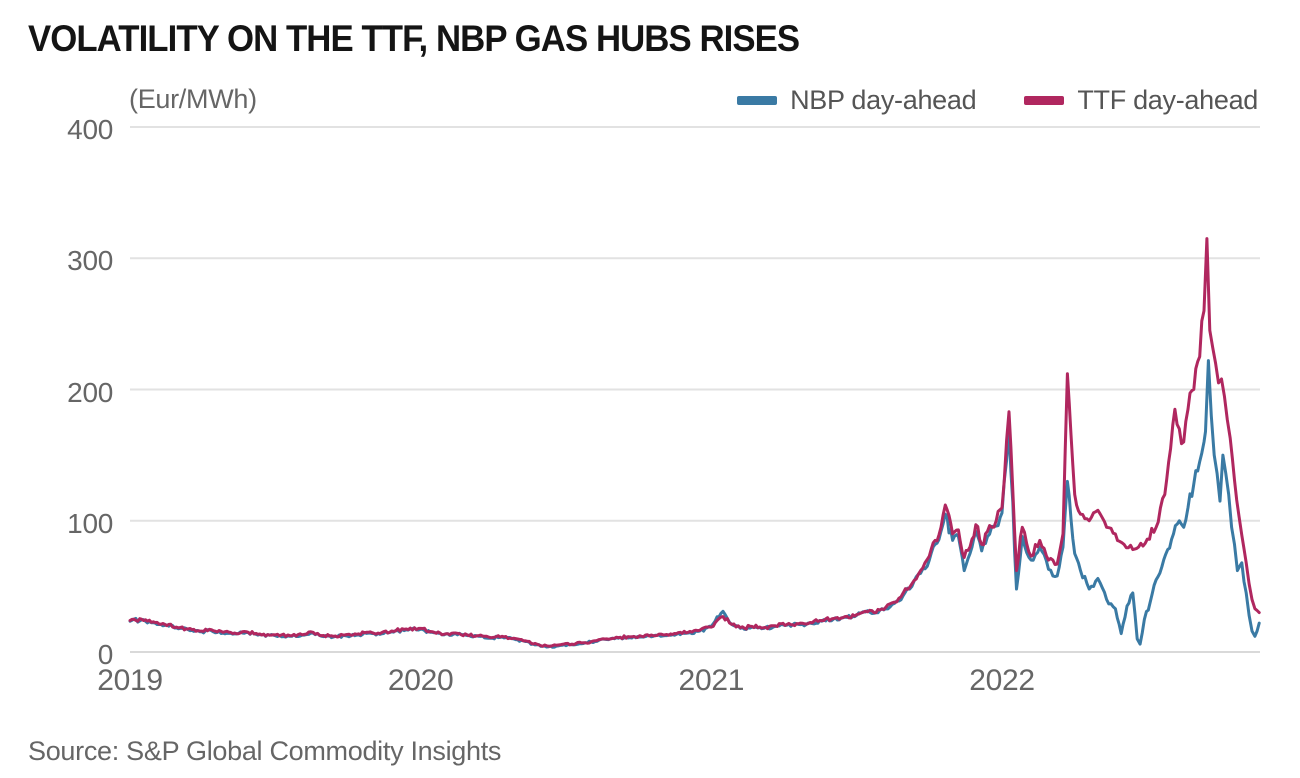 The image size is (1300, 778). Describe the element at coordinates (193, 99) in the screenshot. I see `y-axis-unit-label: (Eur/MWh)` at that location.